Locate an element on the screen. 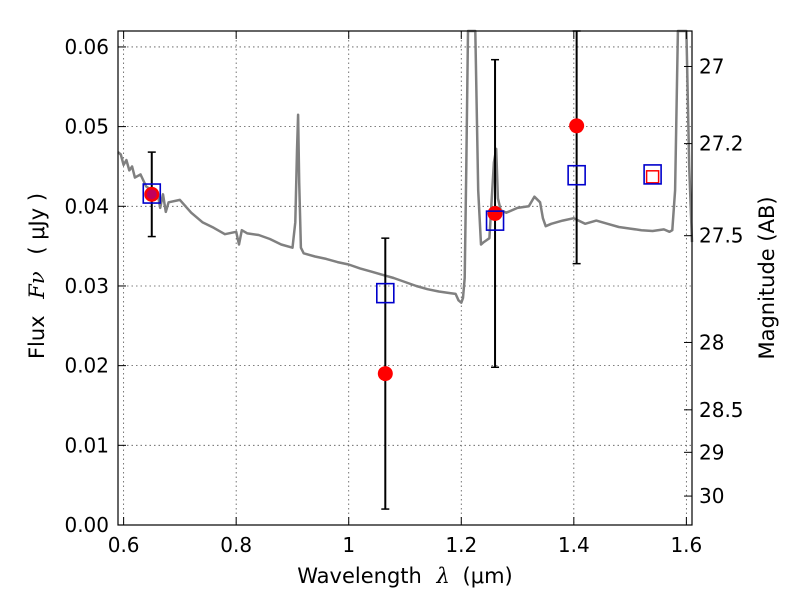 This screenshot has width=800, height=600. y-axis-label-symbol: Fν is located at coordinates (37, 285).